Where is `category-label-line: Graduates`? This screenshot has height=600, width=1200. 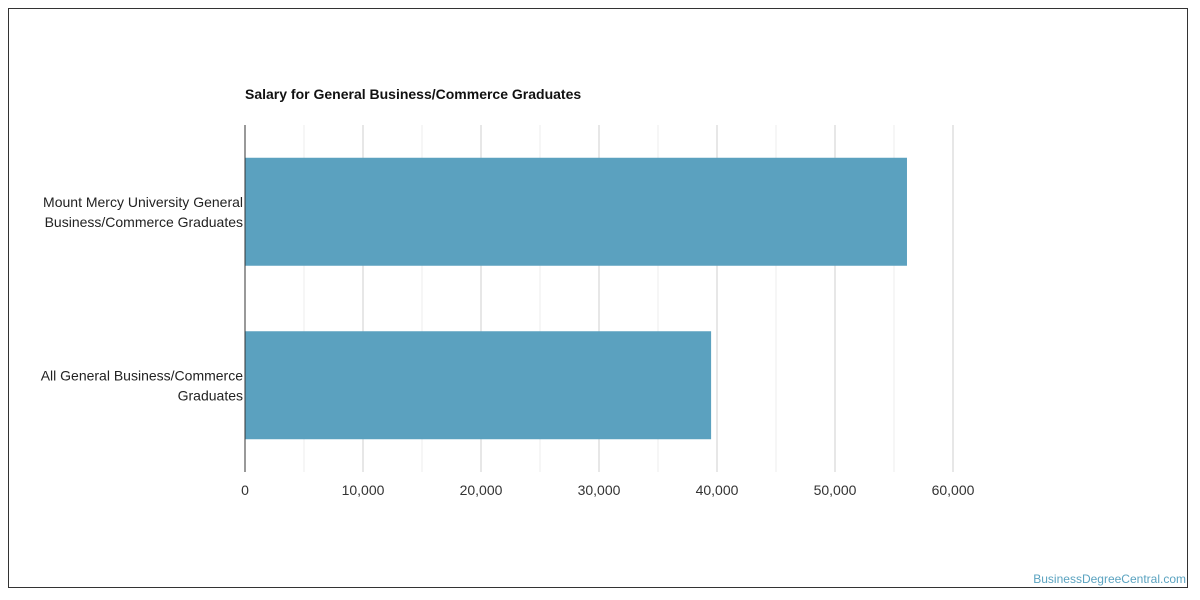 category-label-line: Graduates is located at coordinates (210, 395).